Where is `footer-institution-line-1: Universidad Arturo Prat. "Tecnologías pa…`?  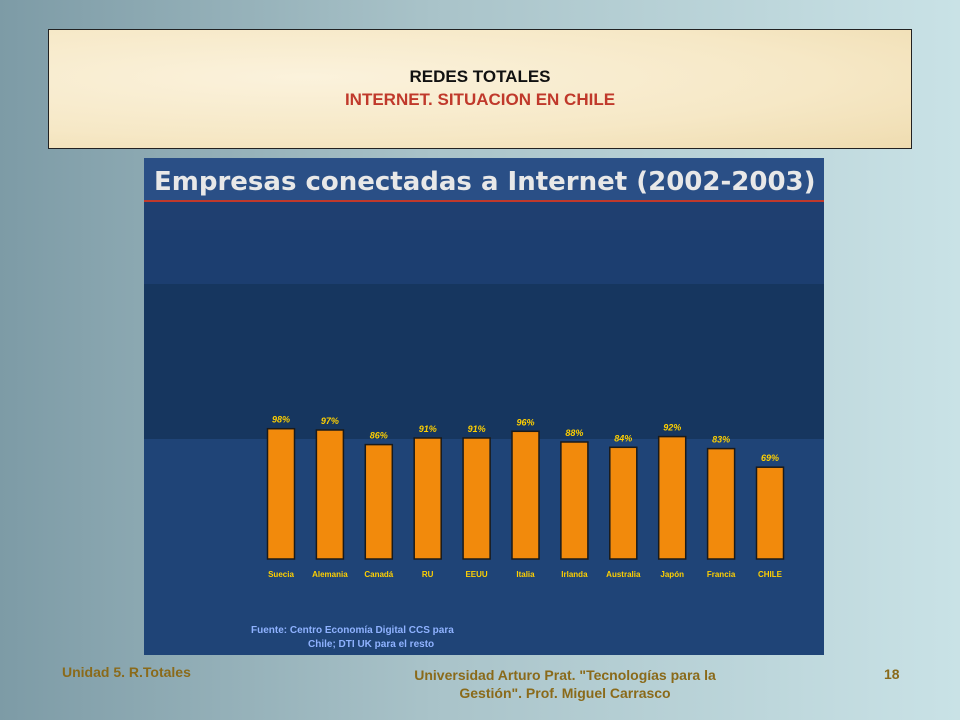
footer-institution-line-1: Universidad Arturo Prat. "Tecnologías pa… is located at coordinates (565, 675).